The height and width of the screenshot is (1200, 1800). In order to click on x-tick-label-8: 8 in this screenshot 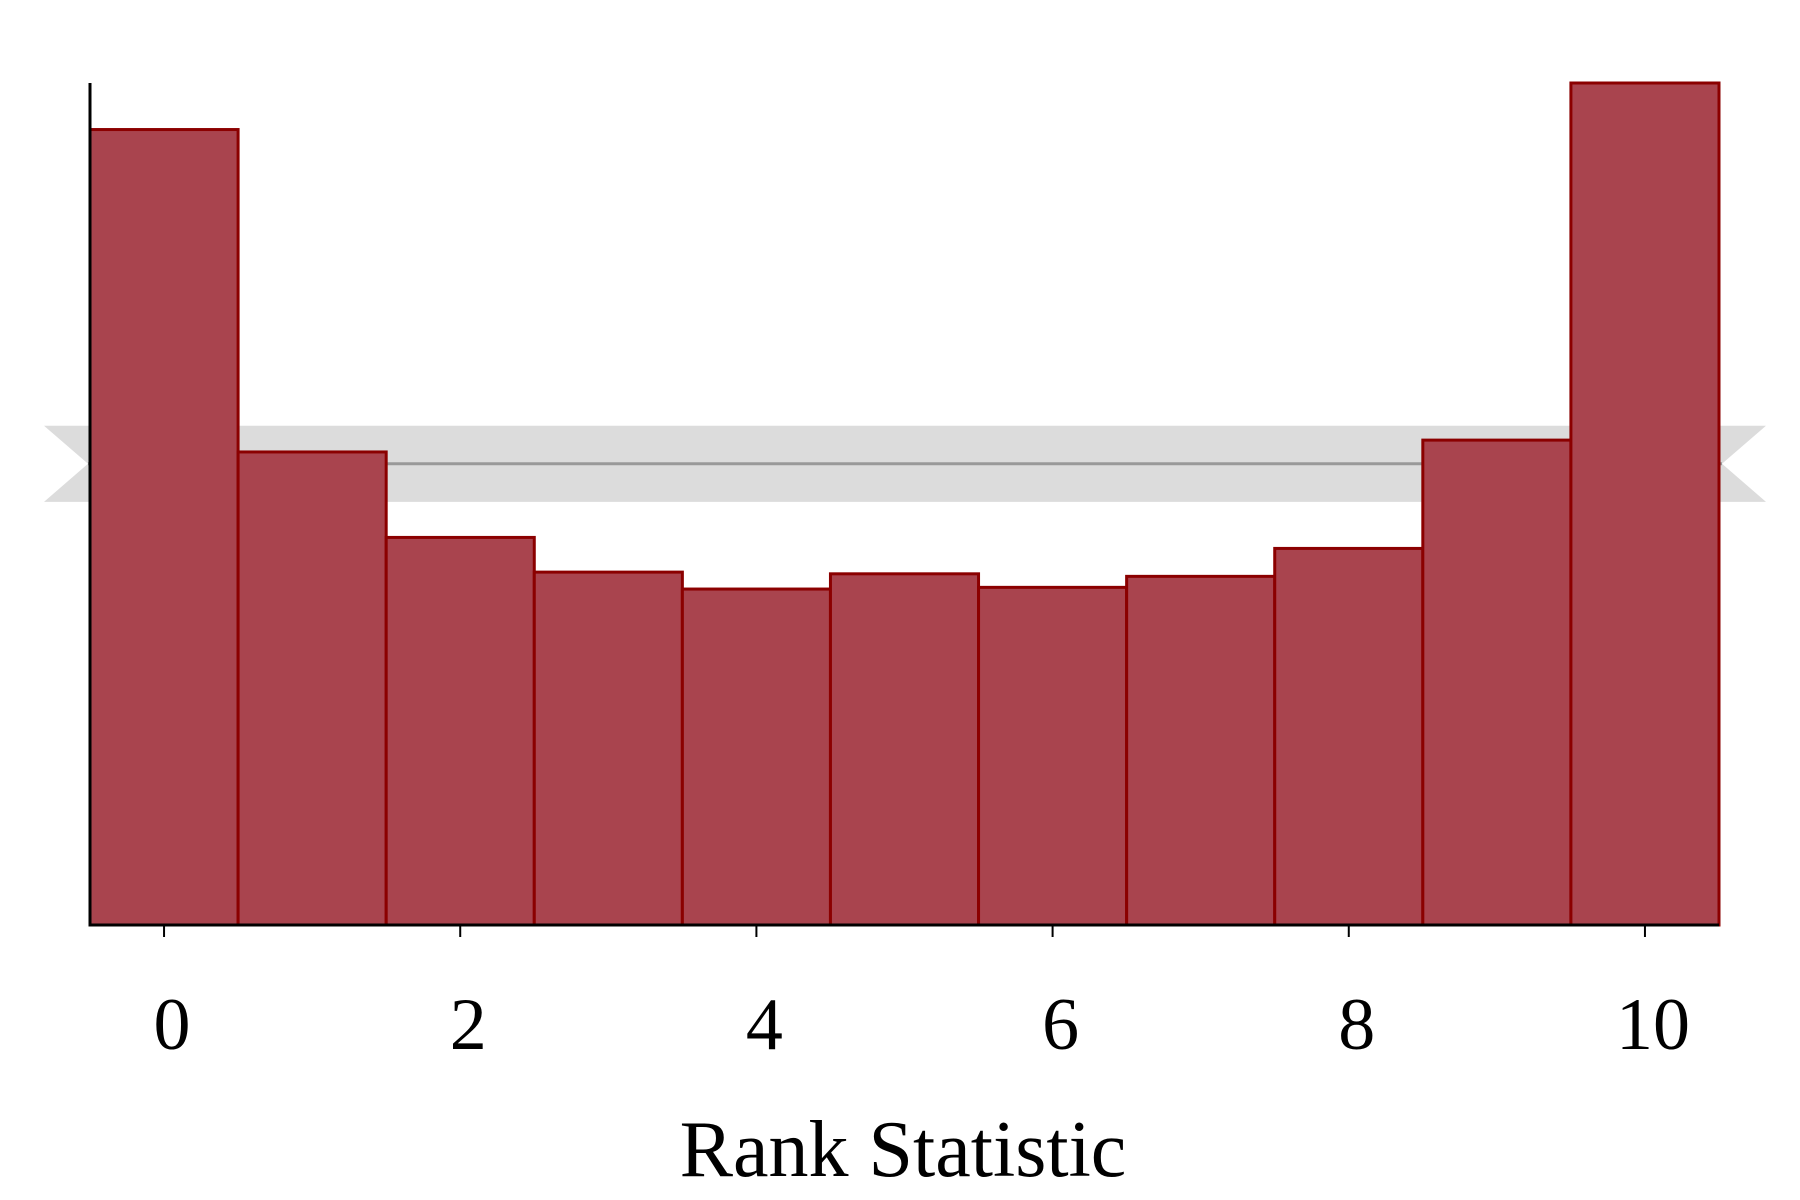, I will do `click(1356, 1025)`.